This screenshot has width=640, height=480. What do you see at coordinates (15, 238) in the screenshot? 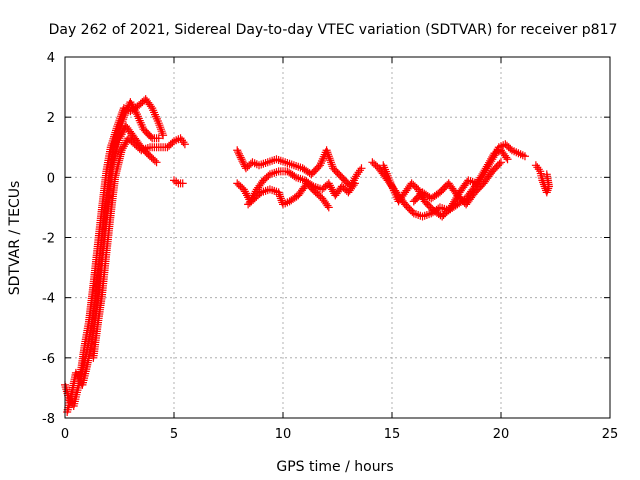
I see `y-axis-label: SDTVAR / TECUs` at bounding box center [15, 238].